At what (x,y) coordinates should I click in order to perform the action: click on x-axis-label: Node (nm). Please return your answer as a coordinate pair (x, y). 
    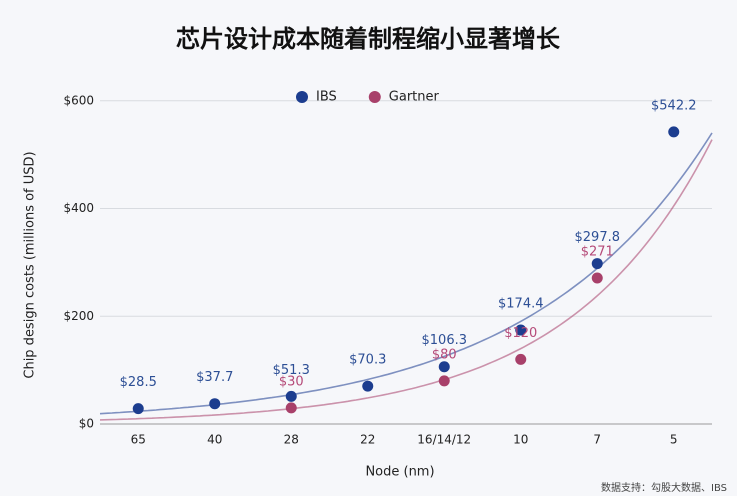
    Looking at the image, I should click on (399, 472).